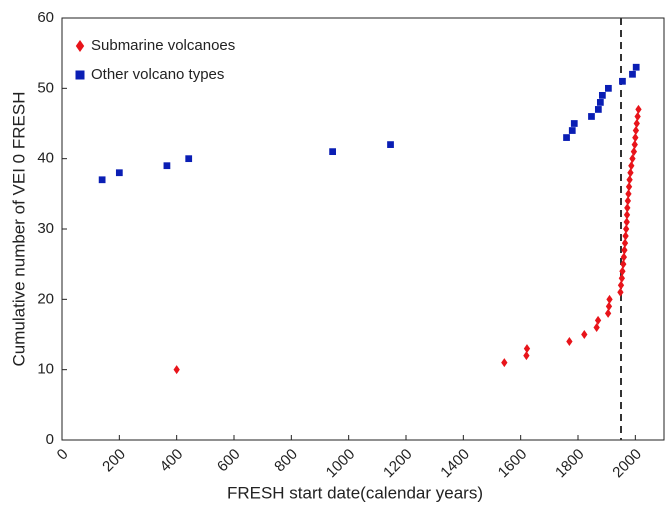  Describe the element at coordinates (341, 464) in the screenshot. I see `x-tick-label: 1000` at that location.